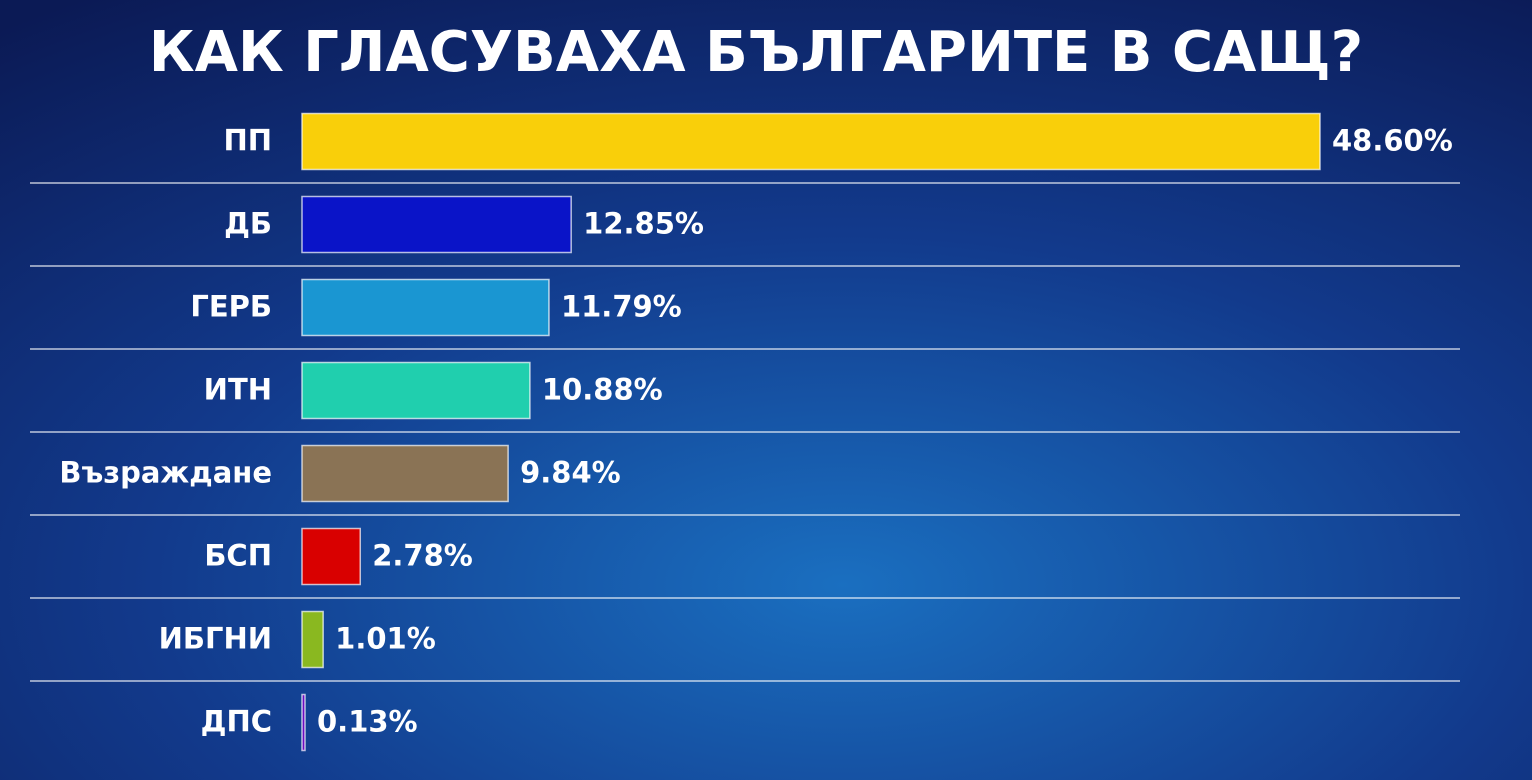 This screenshot has height=780, width=1532. What do you see at coordinates (238, 390) in the screenshot?
I see `category-label: ИТН` at bounding box center [238, 390].